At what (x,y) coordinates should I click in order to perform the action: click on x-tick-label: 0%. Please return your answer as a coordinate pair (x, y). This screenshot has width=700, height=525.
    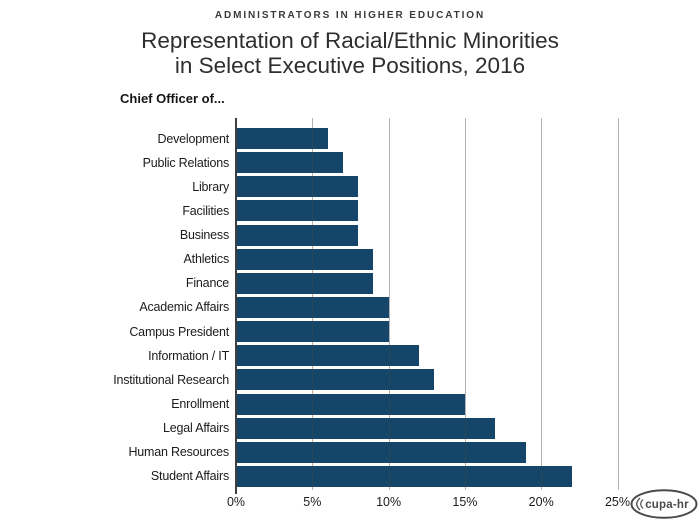
    Looking at the image, I should click on (236, 502).